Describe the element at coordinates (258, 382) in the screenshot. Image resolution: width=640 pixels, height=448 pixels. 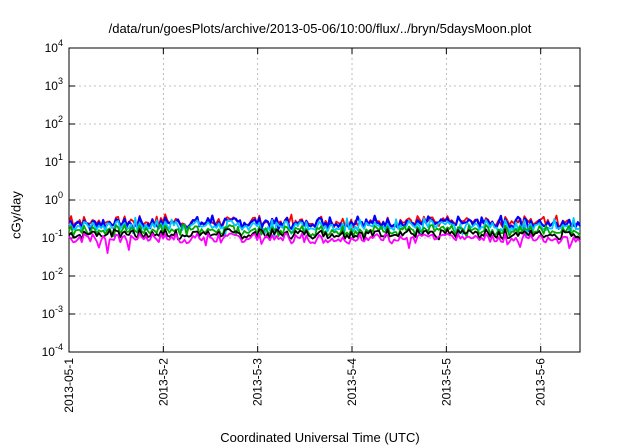
I see `x-tick-label: 2013-5-3` at that location.